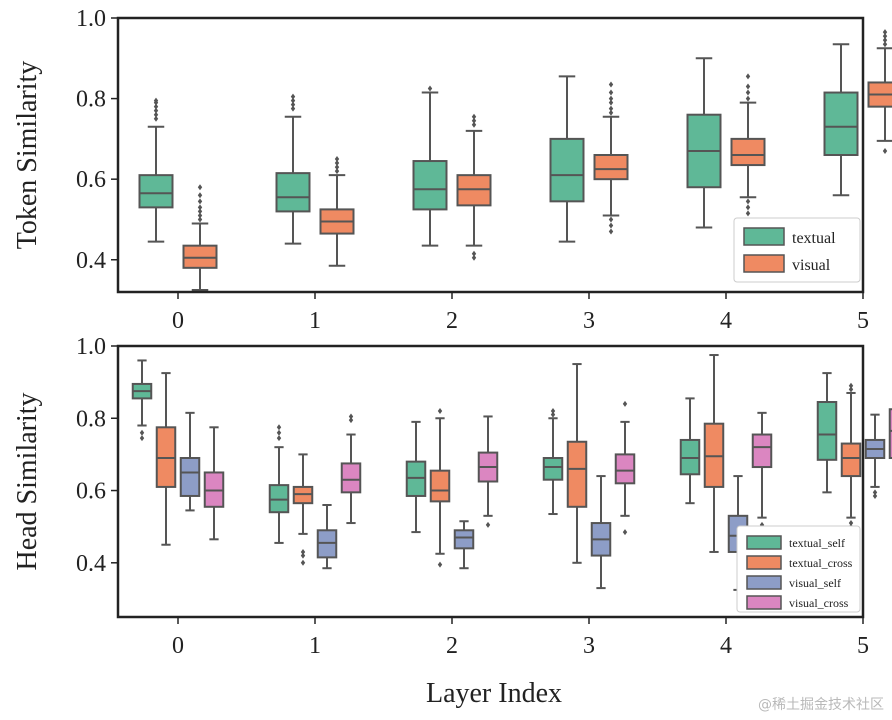  Describe the element at coordinates (817, 543) in the screenshot. I see `legend-label-textual_self: textual_self` at that location.